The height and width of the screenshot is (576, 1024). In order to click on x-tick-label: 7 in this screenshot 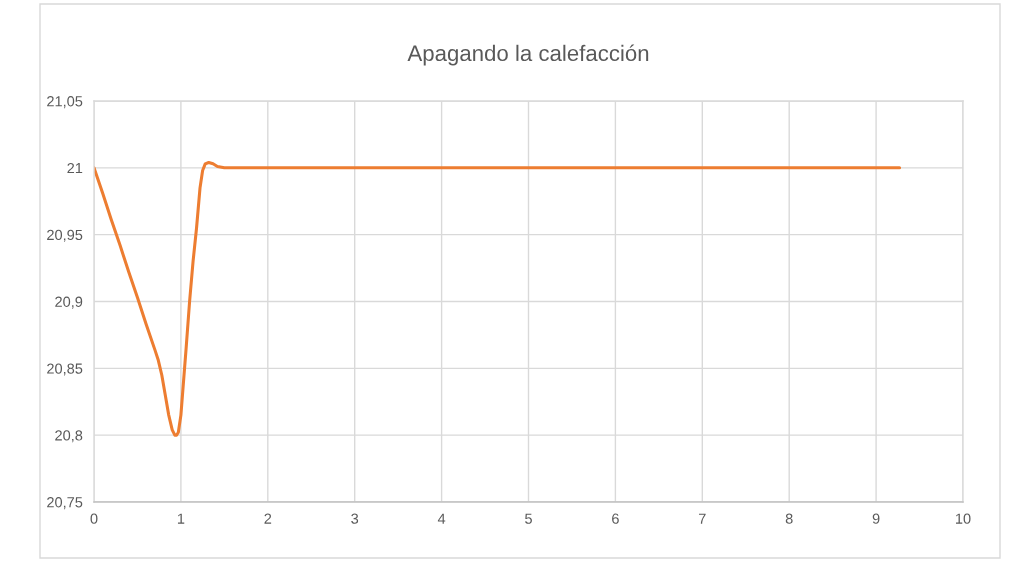, I will do `click(702, 518)`.